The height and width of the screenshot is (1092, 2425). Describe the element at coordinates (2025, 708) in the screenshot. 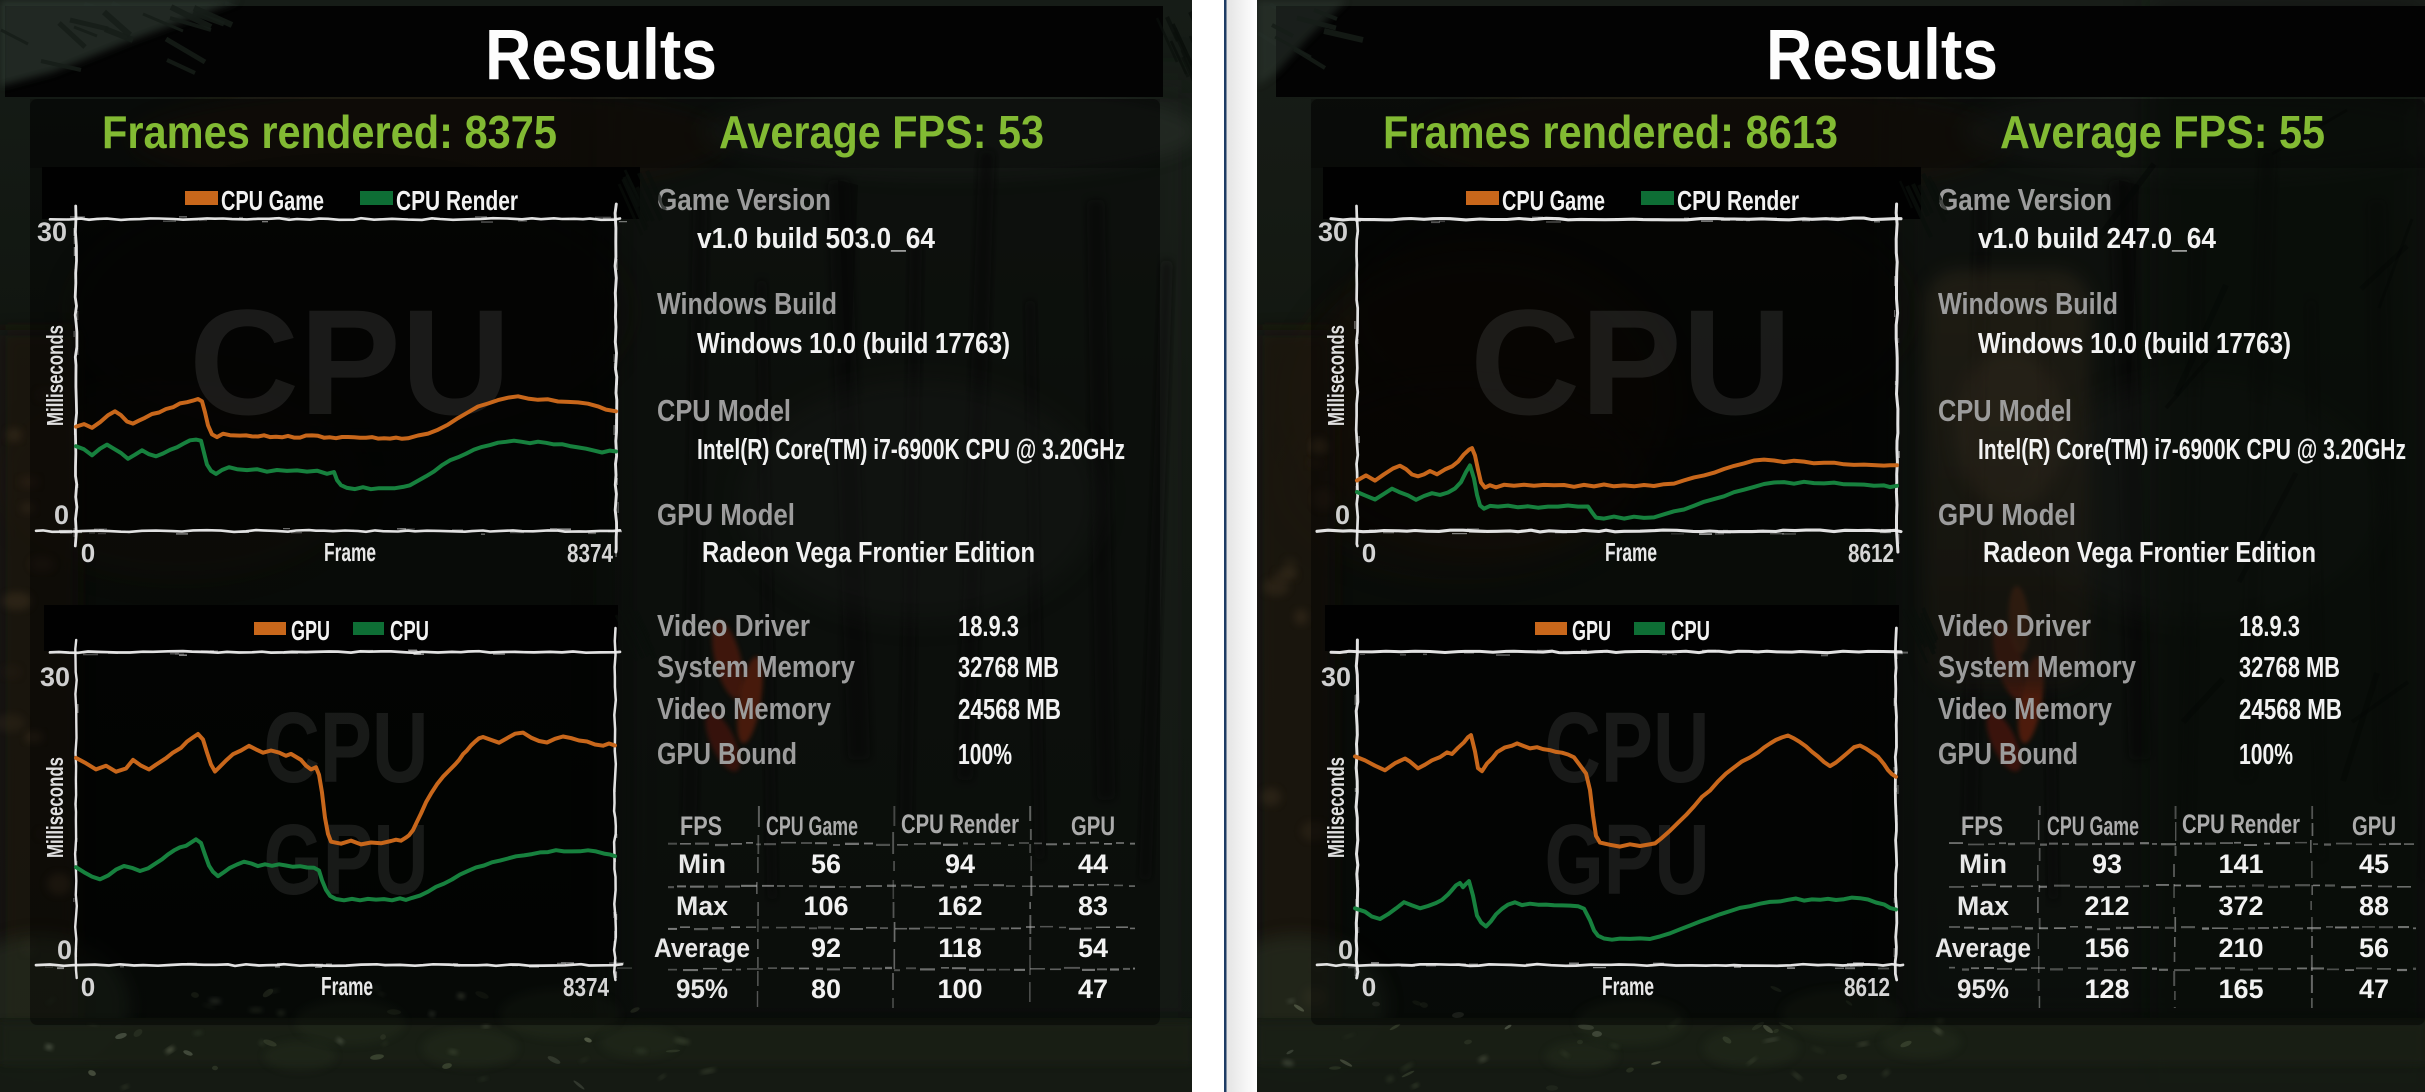

I see `svg-text: Video Memory` at that location.